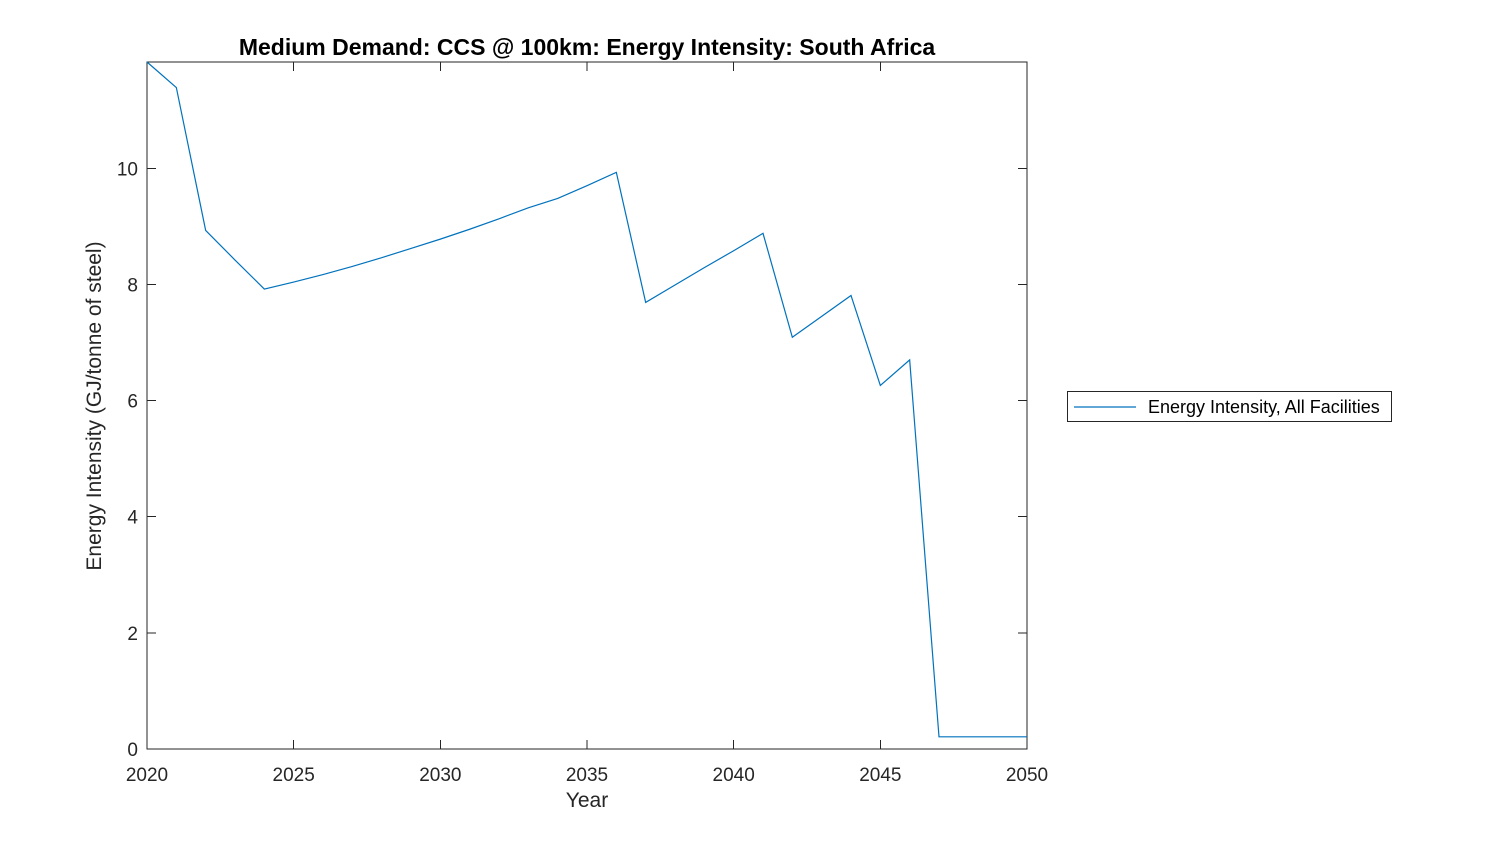 This screenshot has width=1500, height=844. What do you see at coordinates (94, 405) in the screenshot?
I see `y-axis-label: Energy Intensity (GJ/tonne of steel)` at bounding box center [94, 405].